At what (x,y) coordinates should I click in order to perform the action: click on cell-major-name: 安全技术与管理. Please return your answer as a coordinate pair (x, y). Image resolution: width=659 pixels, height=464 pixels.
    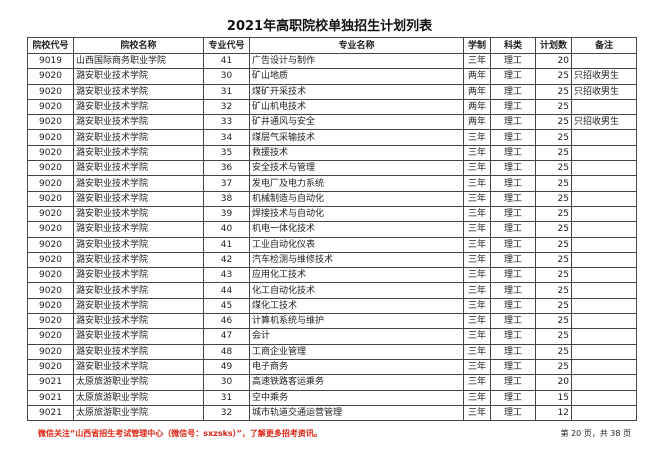
    Looking at the image, I should click on (356, 168).